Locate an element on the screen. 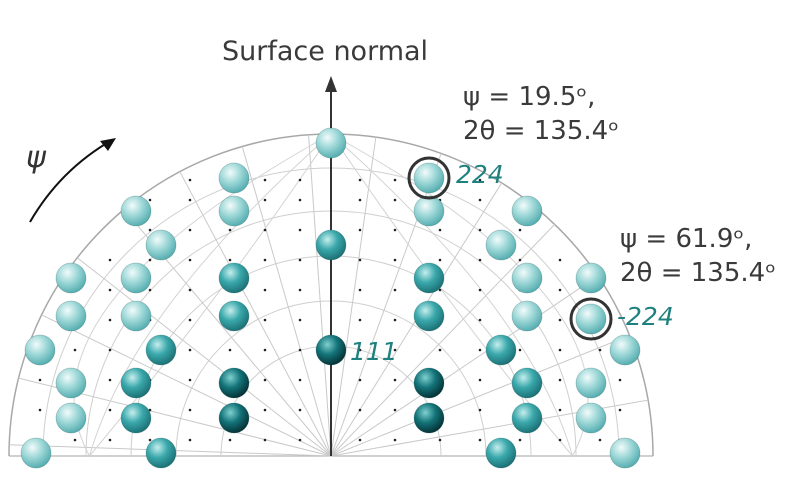 This screenshot has height=479, width=798. highlight-circle-minus224 is located at coordinates (591, 319).